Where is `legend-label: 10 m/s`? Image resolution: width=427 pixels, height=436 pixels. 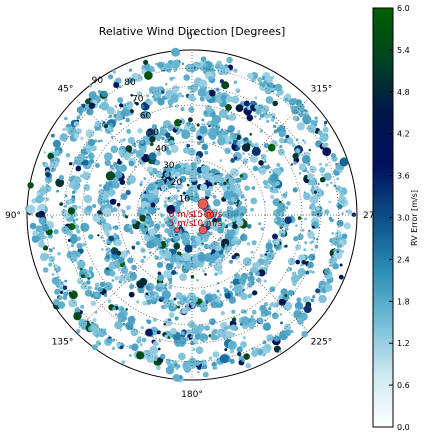
legend-label: 10 m/s is located at coordinates (207, 224).